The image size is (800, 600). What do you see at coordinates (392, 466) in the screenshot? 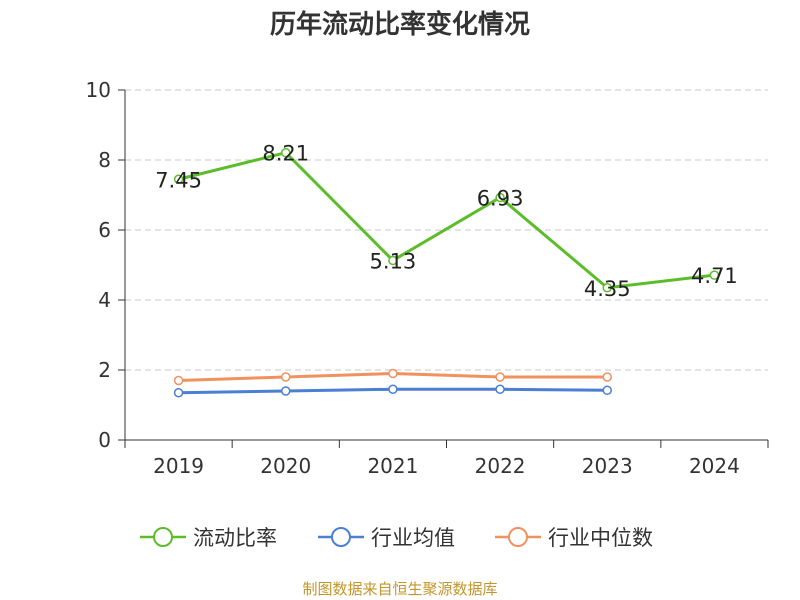
I see `x-tick-label: 2021` at bounding box center [392, 466].